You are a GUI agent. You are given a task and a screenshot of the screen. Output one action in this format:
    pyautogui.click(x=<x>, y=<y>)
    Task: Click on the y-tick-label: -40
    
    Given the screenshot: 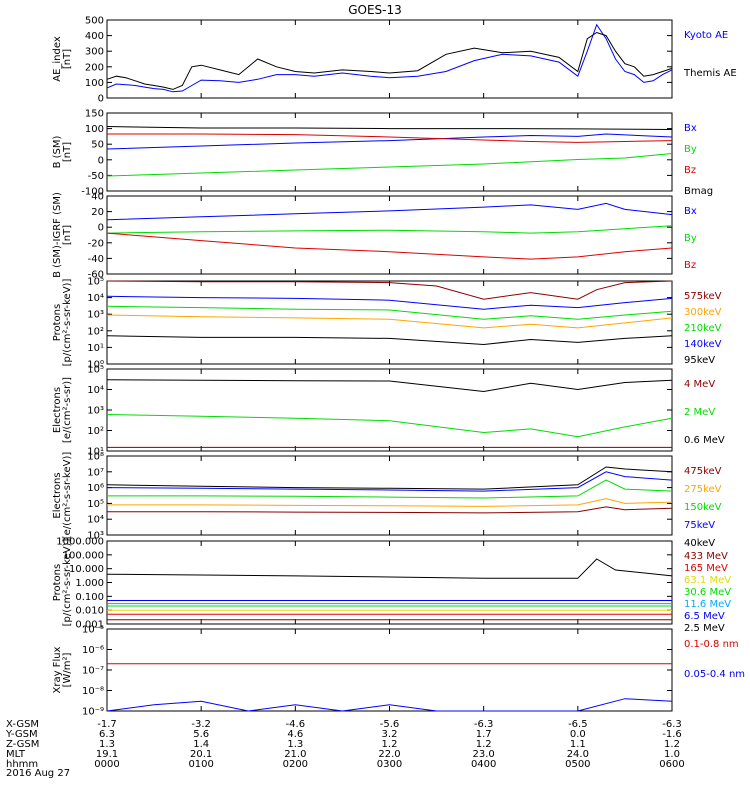 What is the action you would take?
    pyautogui.click(x=96, y=259)
    